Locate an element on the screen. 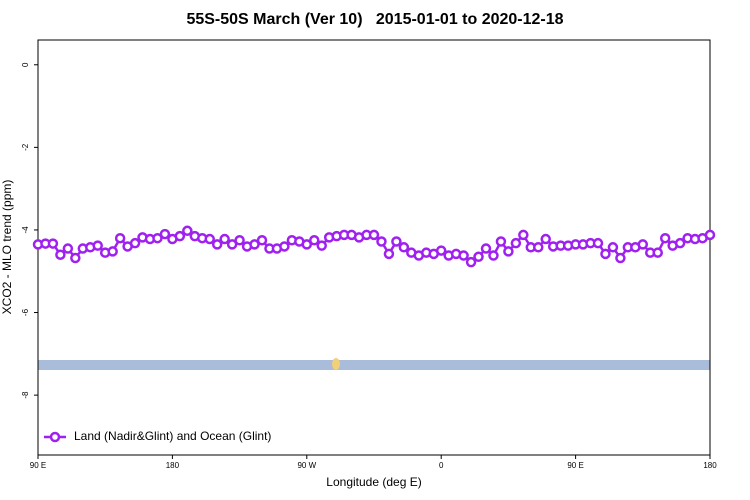 Image resolution: width=750 pixels, height=500 pixels. blob is located at coordinates (336, 364).